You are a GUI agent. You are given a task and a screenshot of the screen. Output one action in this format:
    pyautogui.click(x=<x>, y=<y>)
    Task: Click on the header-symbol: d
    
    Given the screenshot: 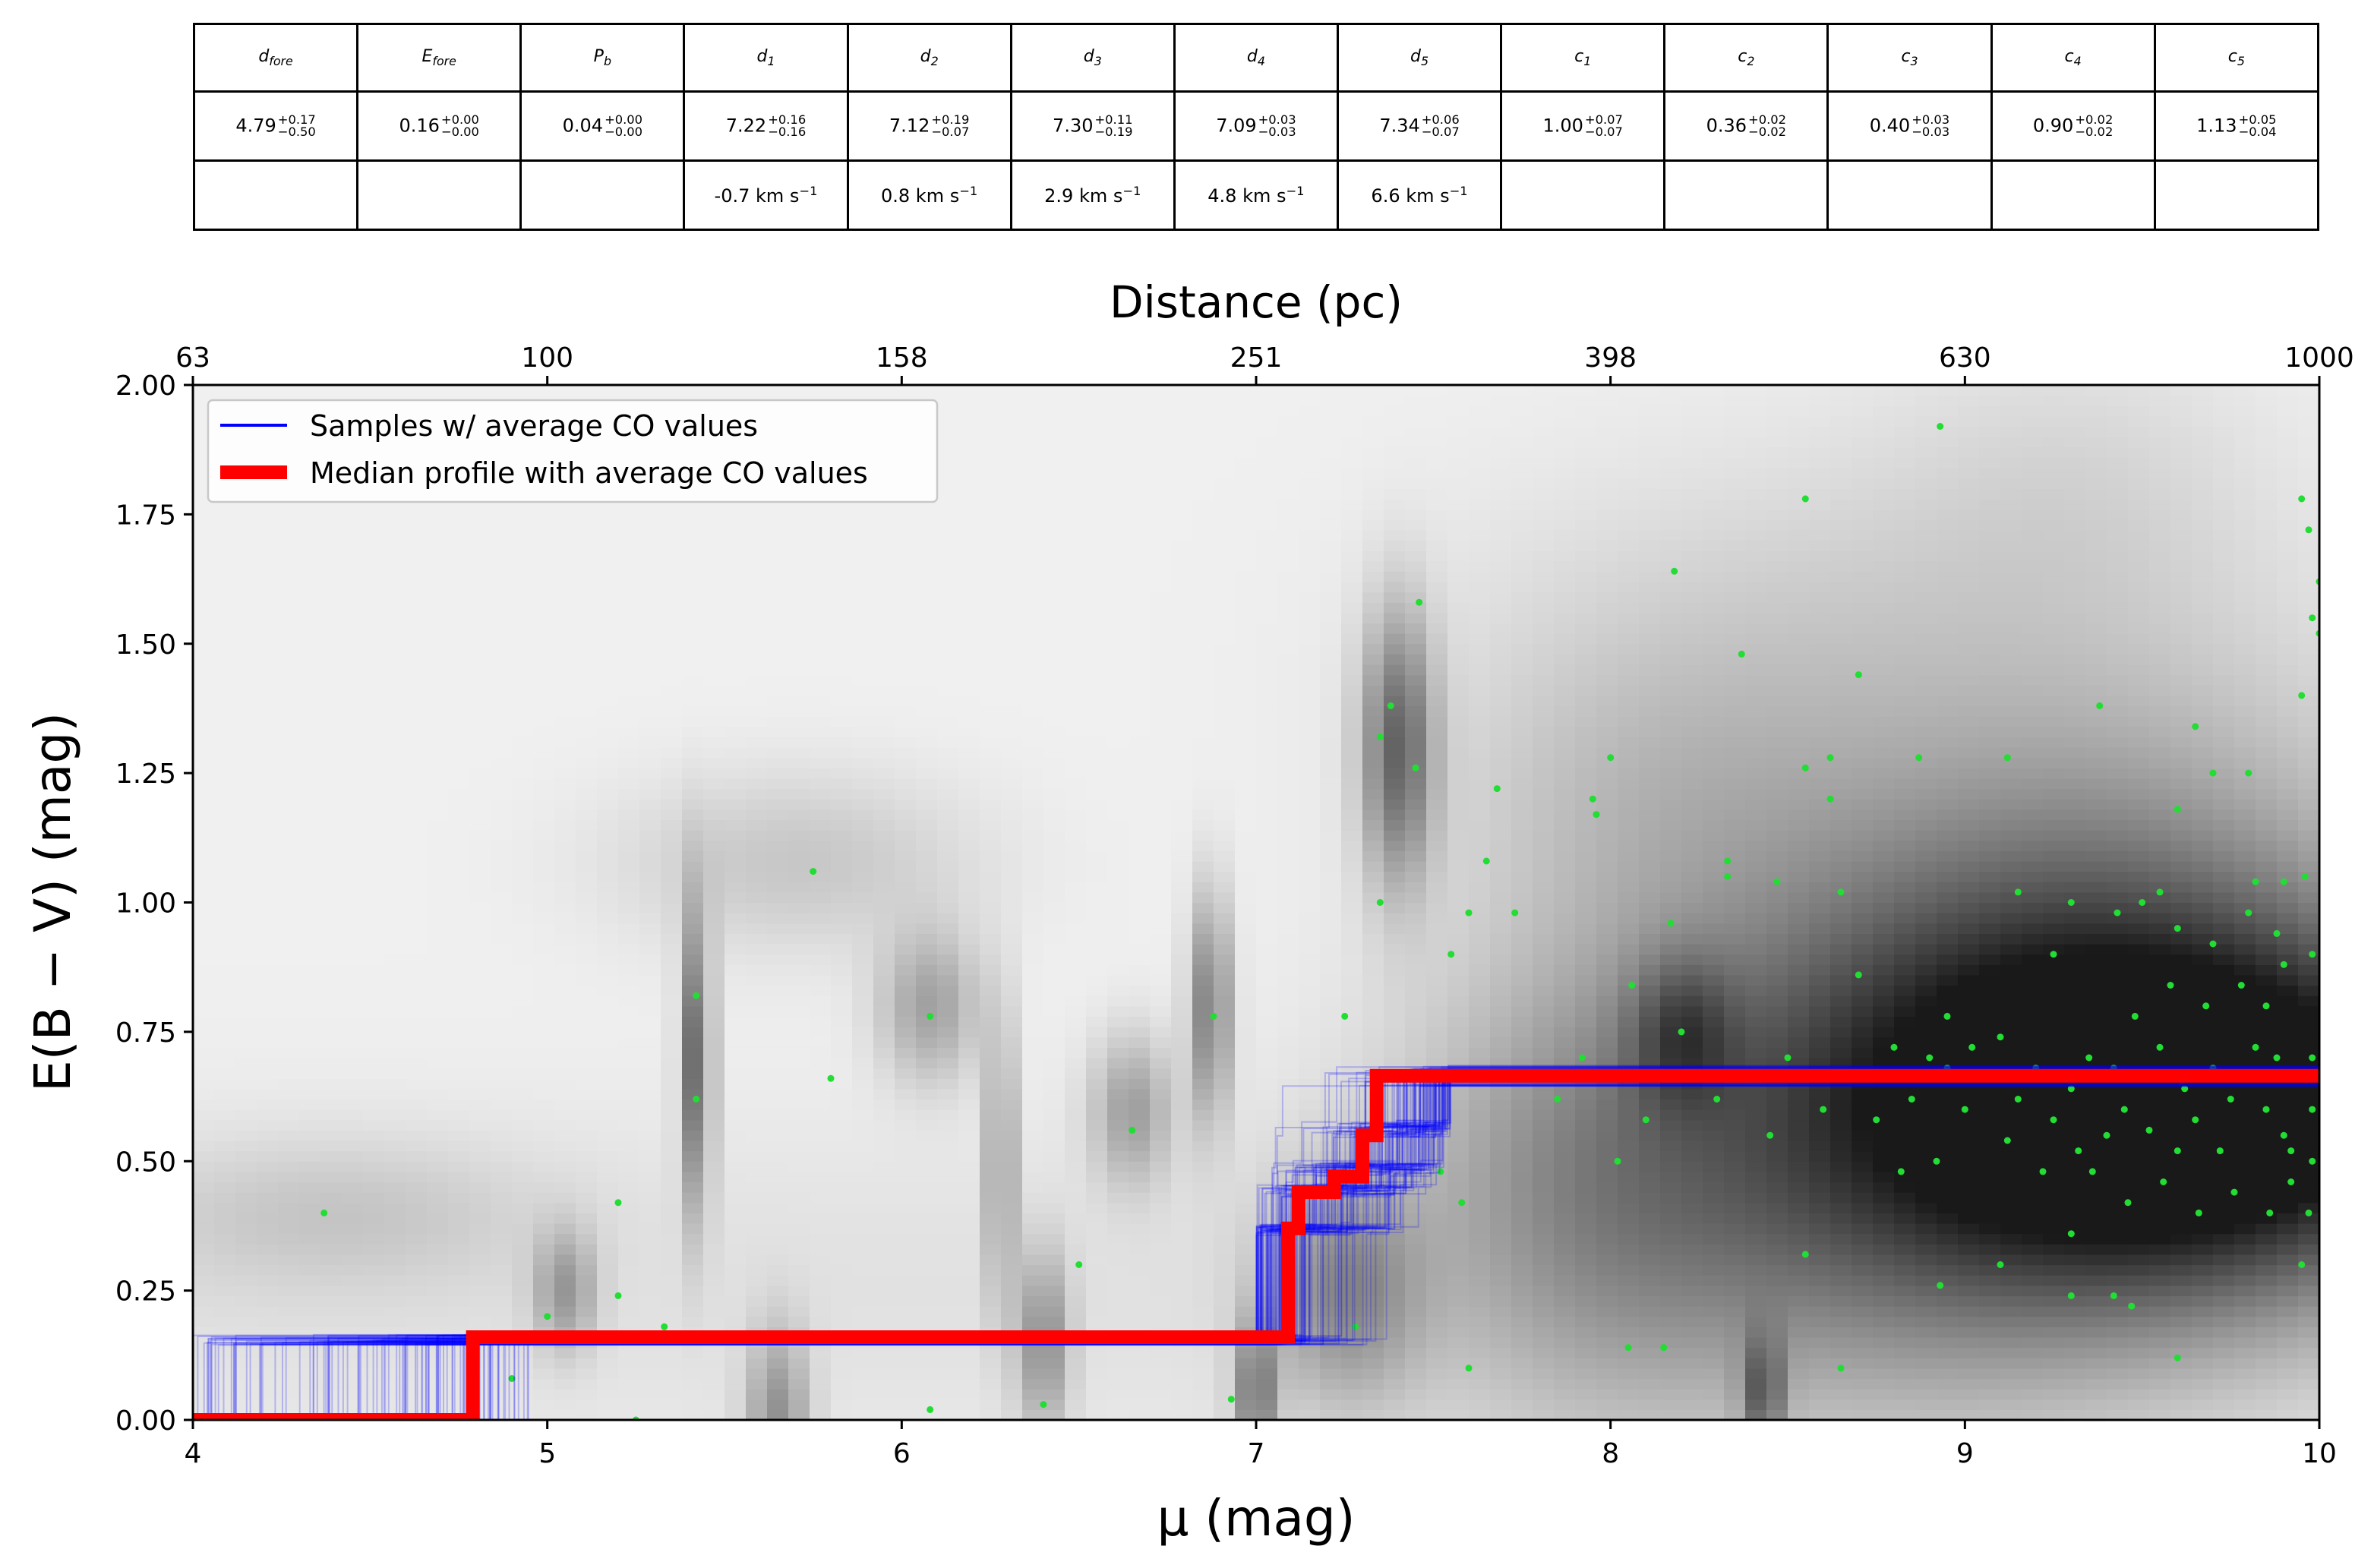 What is the action you would take?
    pyautogui.click(x=762, y=57)
    